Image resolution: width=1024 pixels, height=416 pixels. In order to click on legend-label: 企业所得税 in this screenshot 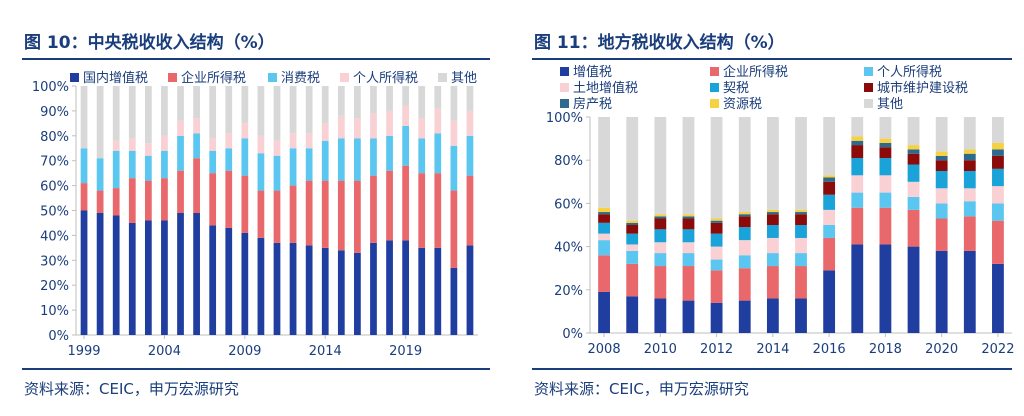, I will do `click(213, 78)`.